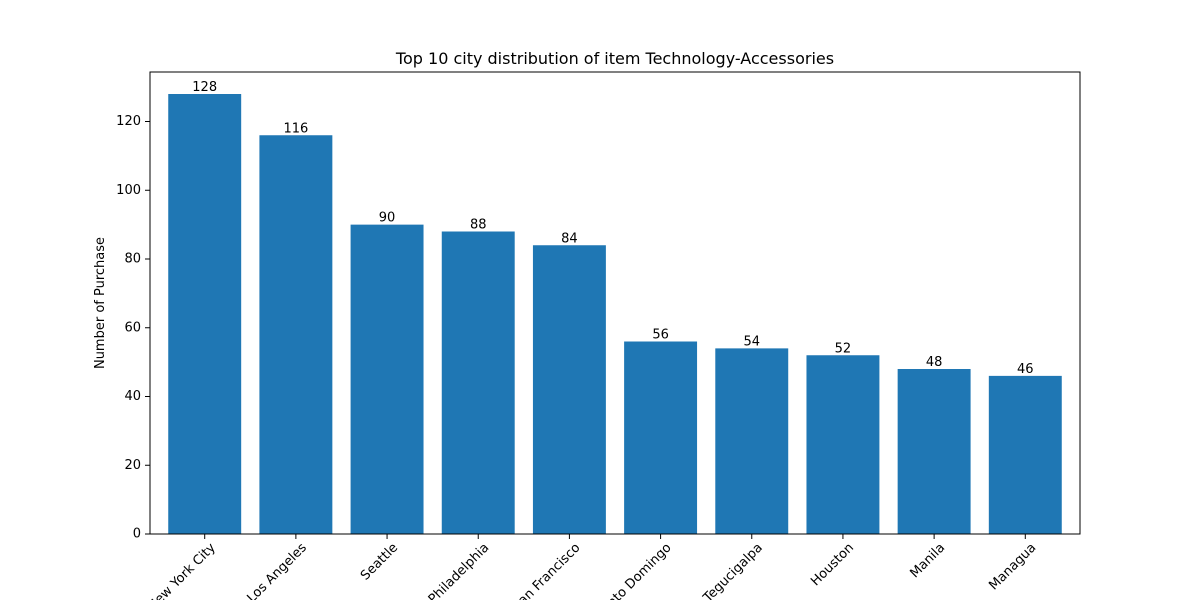  Describe the element at coordinates (660, 335) in the screenshot. I see `bar-value-label: 56` at that location.